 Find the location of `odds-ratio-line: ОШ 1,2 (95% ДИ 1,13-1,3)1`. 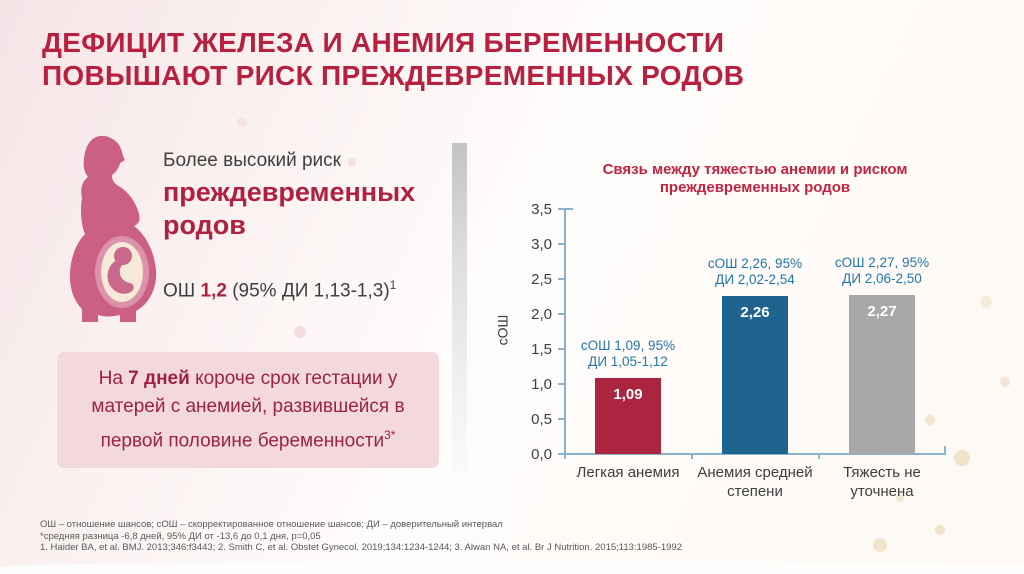

odds-ratio-line: ОШ 1,2 (95% ДИ 1,13-1,3)1 is located at coordinates (310, 290).